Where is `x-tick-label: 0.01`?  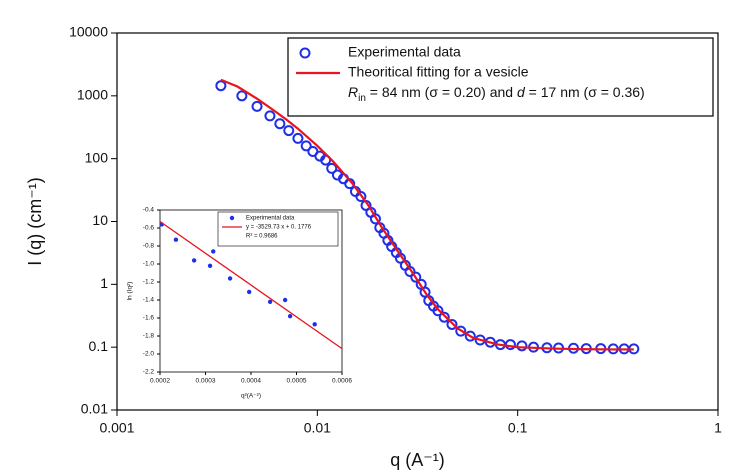 x-tick-label: 0.01 is located at coordinates (317, 427).